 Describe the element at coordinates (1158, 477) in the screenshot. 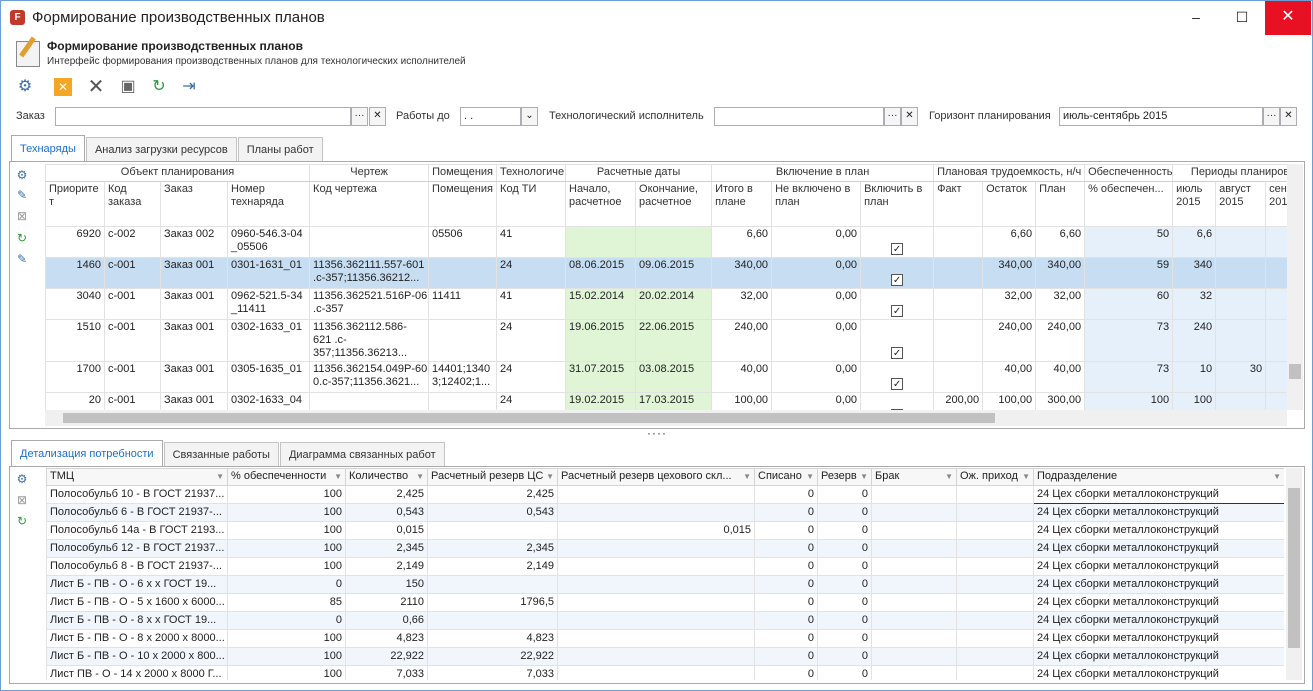

I see `column-header: ▼ Подразделение` at that location.